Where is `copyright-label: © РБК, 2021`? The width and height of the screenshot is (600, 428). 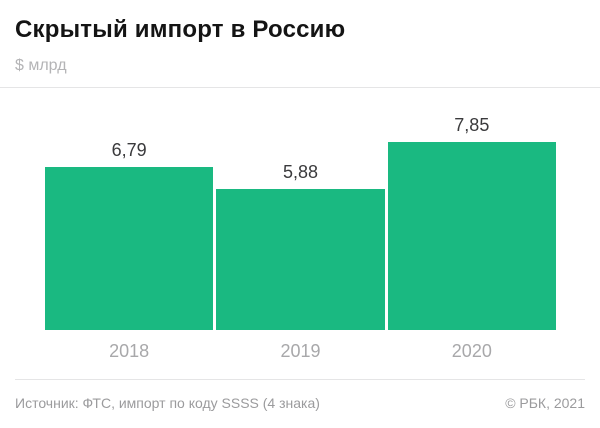
copyright-label: © РБК, 2021 is located at coordinates (545, 403).